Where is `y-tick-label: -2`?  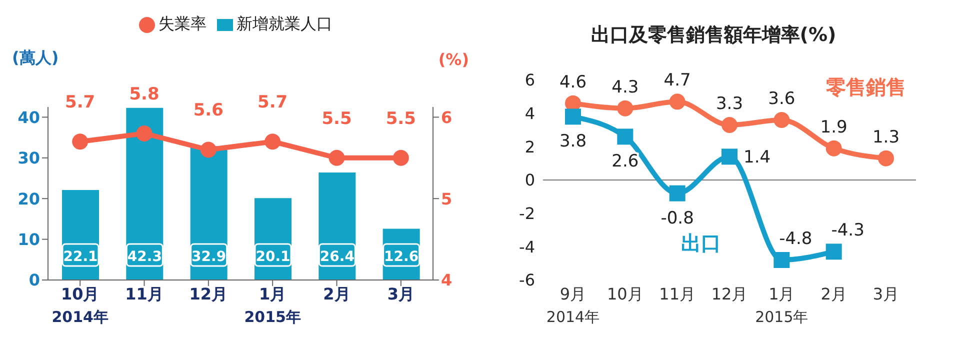 y-tick-label: -2 is located at coordinates (527, 214).